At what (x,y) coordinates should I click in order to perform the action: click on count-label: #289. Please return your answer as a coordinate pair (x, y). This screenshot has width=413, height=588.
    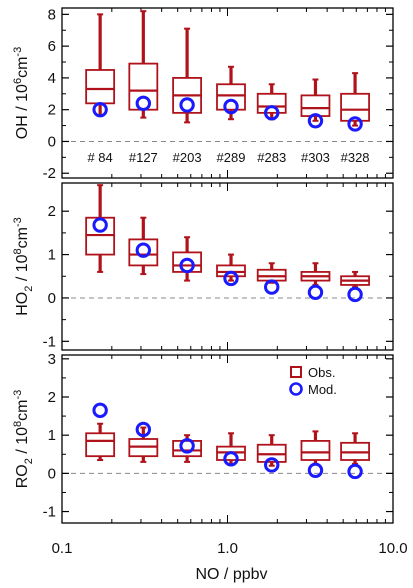
    Looking at the image, I should click on (231, 157).